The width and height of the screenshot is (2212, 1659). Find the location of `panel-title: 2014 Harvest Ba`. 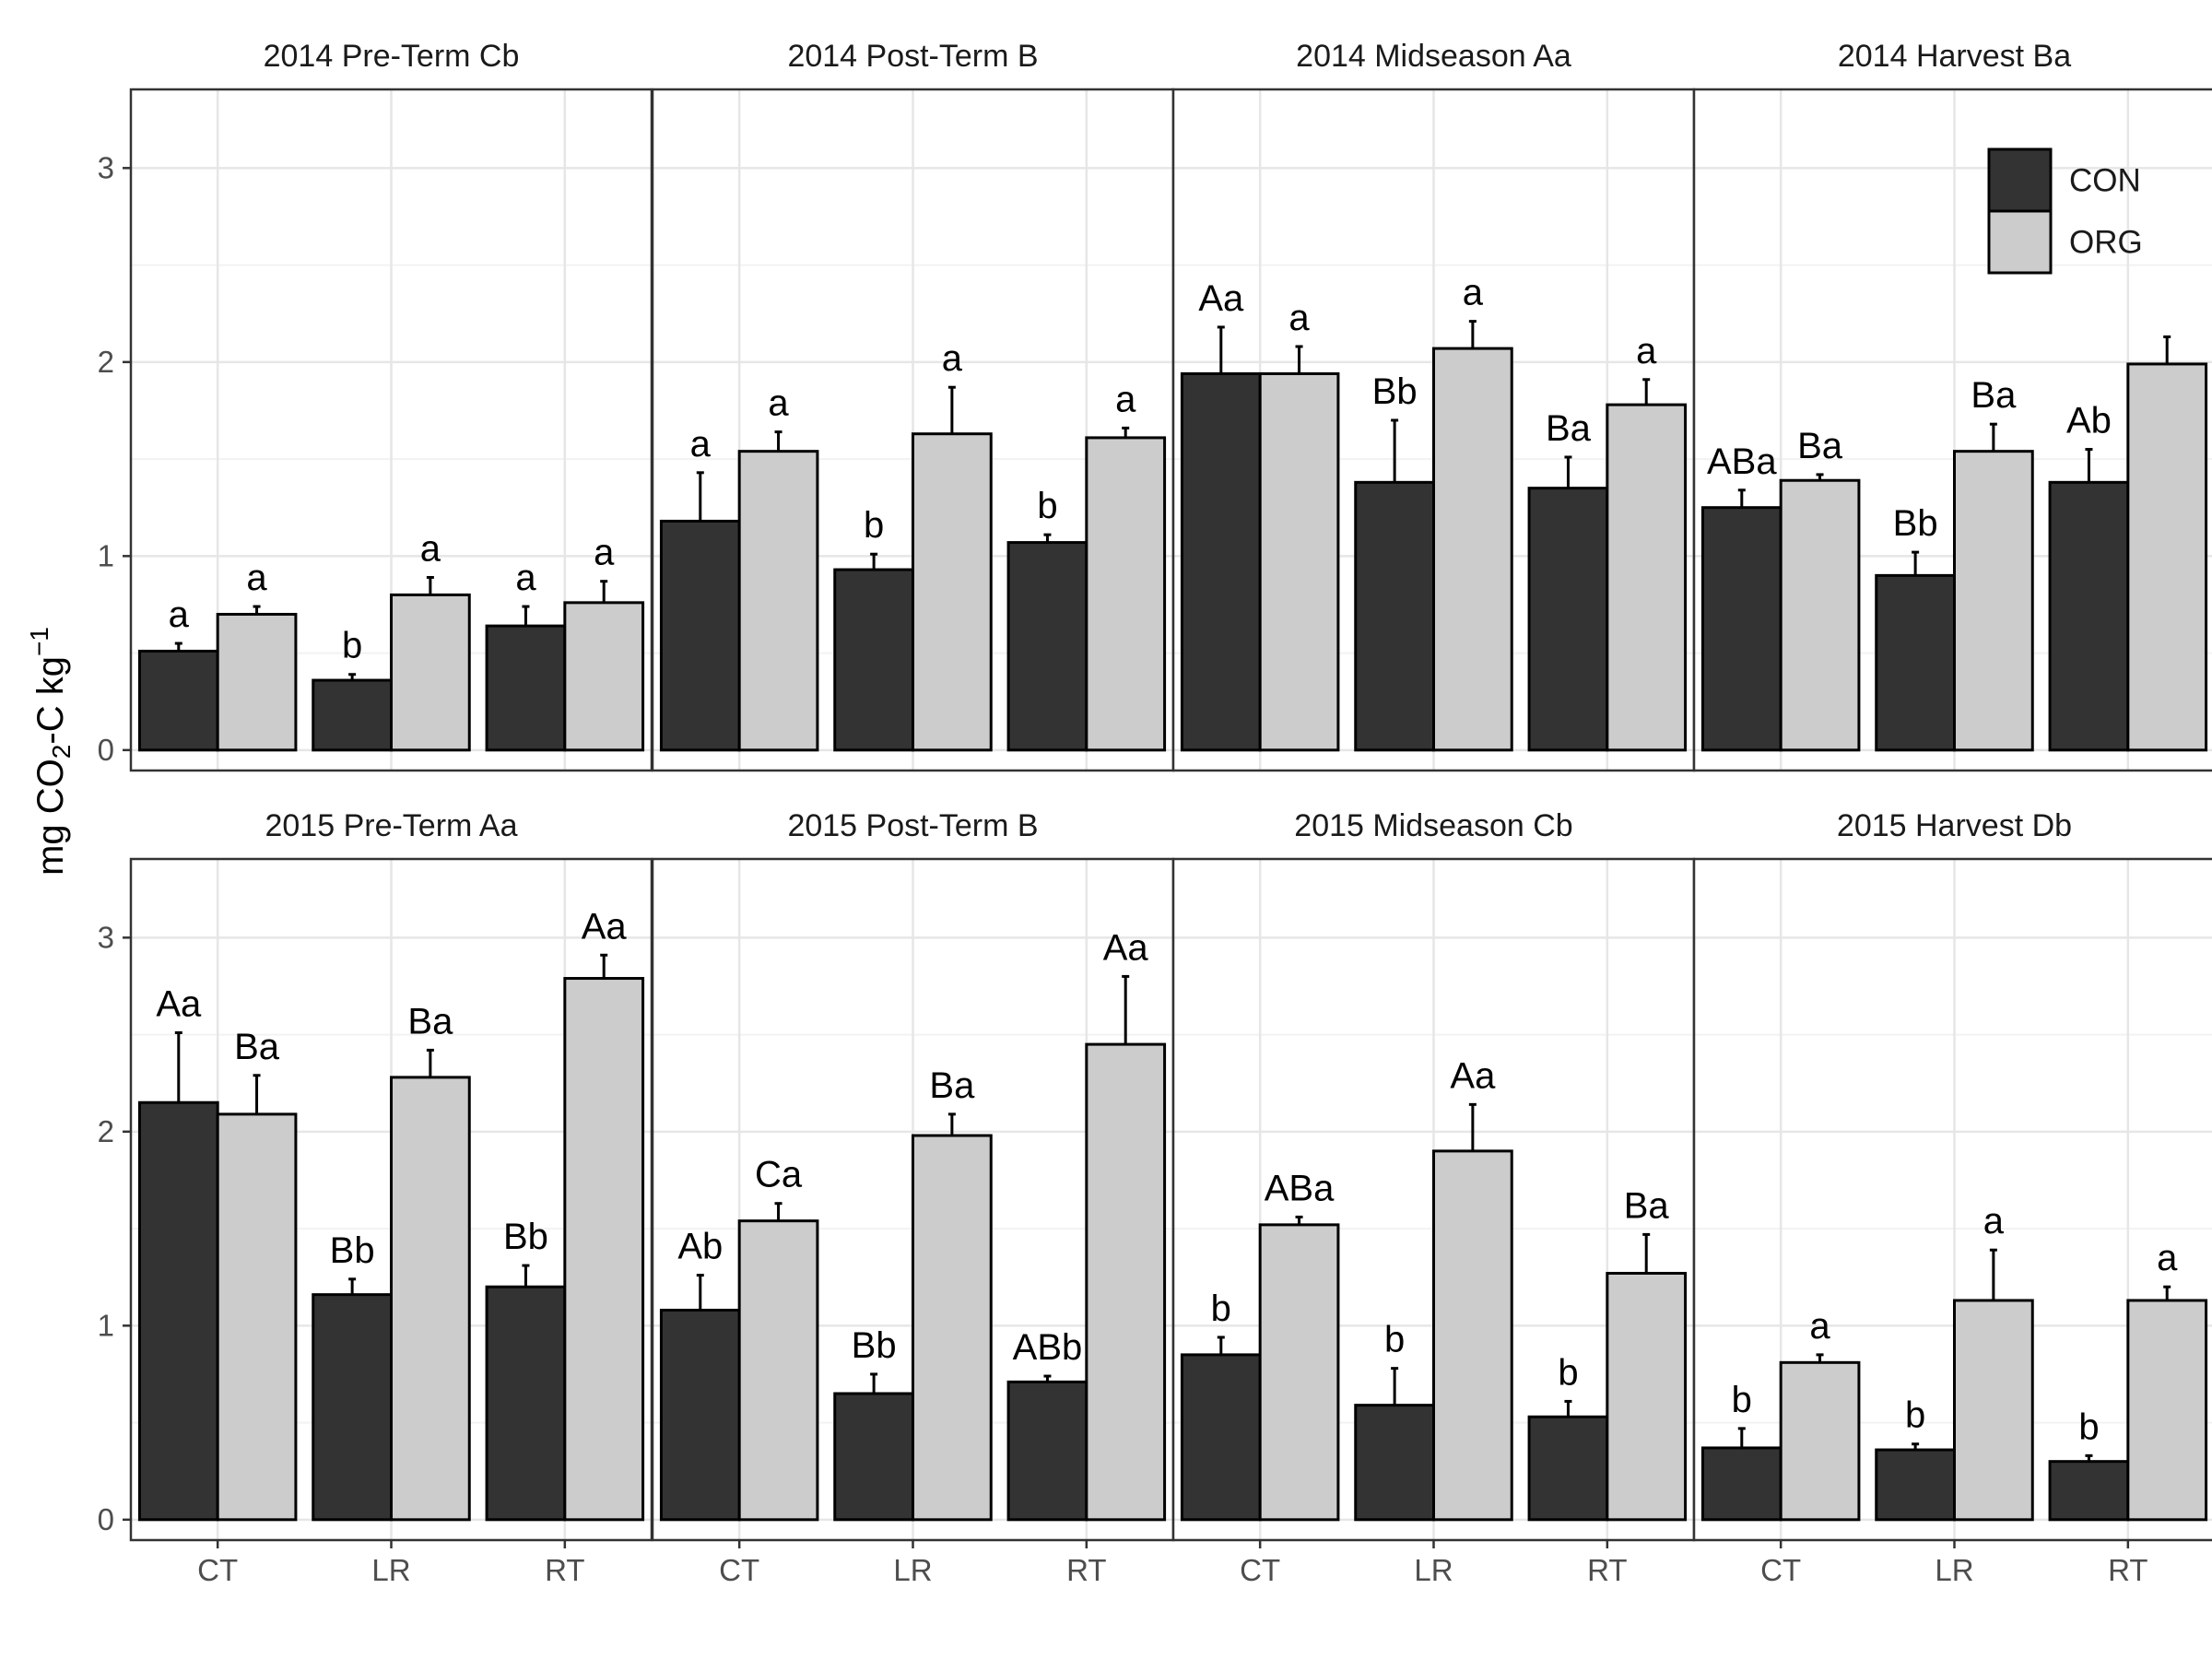

panel-title: 2014 Harvest Ba is located at coordinates (1954, 56).